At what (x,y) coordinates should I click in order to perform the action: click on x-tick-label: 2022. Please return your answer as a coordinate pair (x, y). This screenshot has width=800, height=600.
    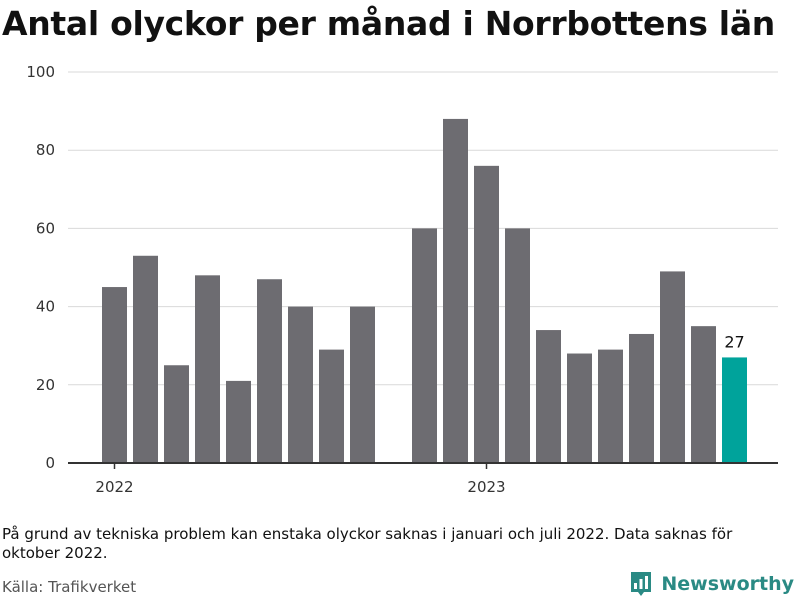
    Looking at the image, I should click on (114, 487).